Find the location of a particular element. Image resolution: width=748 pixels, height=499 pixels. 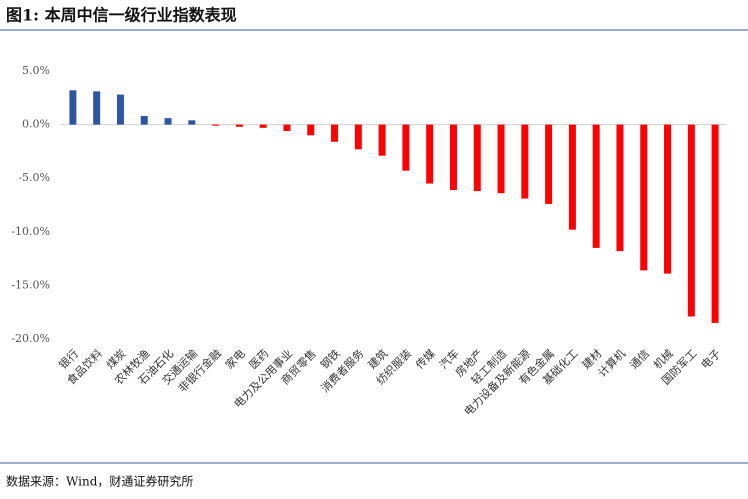

y-tick-label: 5.0% is located at coordinates (36, 70).